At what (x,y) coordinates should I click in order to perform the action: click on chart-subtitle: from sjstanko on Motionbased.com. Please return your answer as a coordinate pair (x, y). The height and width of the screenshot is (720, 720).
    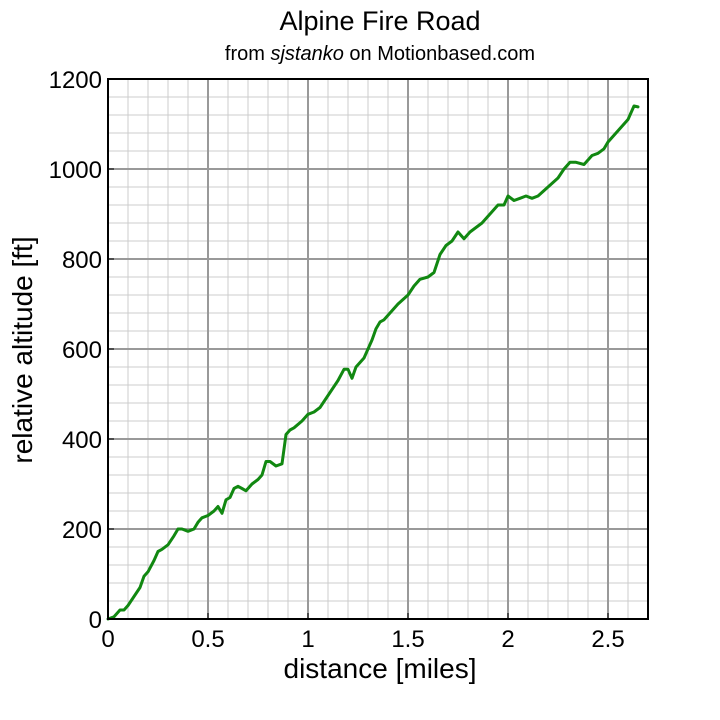
    Looking at the image, I should click on (380, 54).